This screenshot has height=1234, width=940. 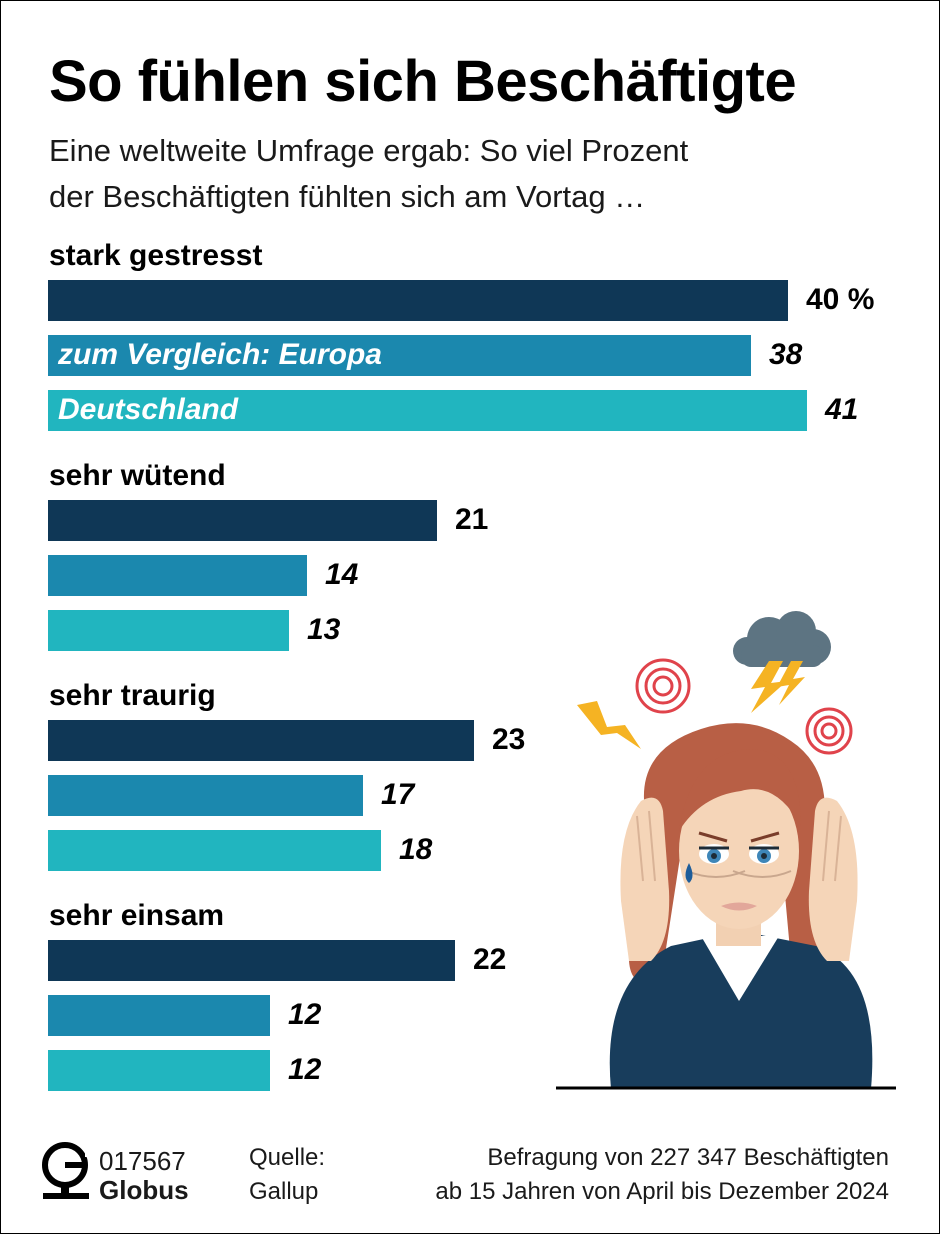 I want to click on category-label-sehr-traurig: sehr traurig, so click(x=132, y=695).